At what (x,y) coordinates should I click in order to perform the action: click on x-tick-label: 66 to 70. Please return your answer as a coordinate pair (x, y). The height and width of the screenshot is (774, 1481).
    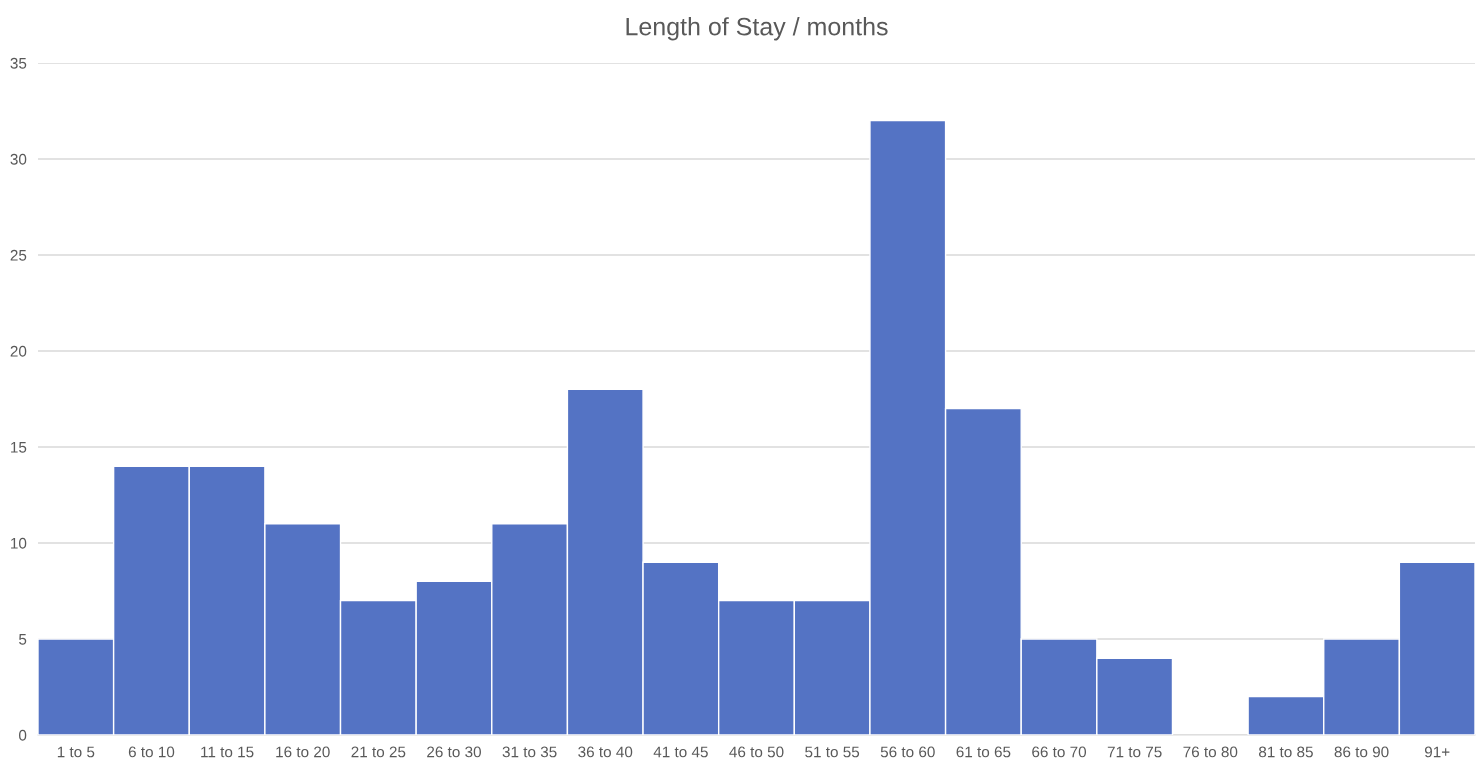
    Looking at the image, I should click on (1059, 752).